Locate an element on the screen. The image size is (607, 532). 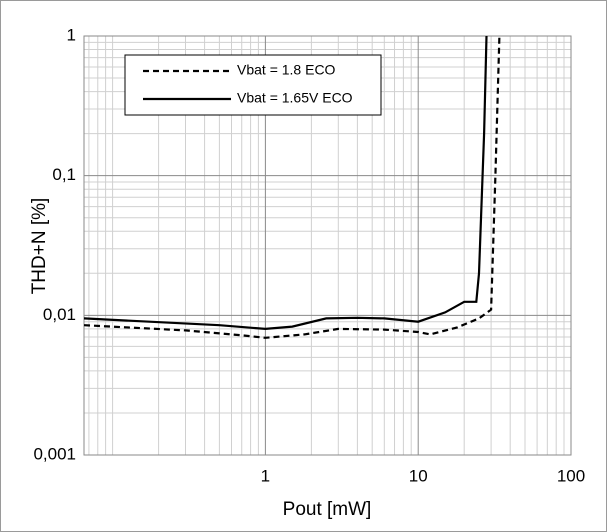
y-tick-label: 0,1 is located at coordinates (64, 174).